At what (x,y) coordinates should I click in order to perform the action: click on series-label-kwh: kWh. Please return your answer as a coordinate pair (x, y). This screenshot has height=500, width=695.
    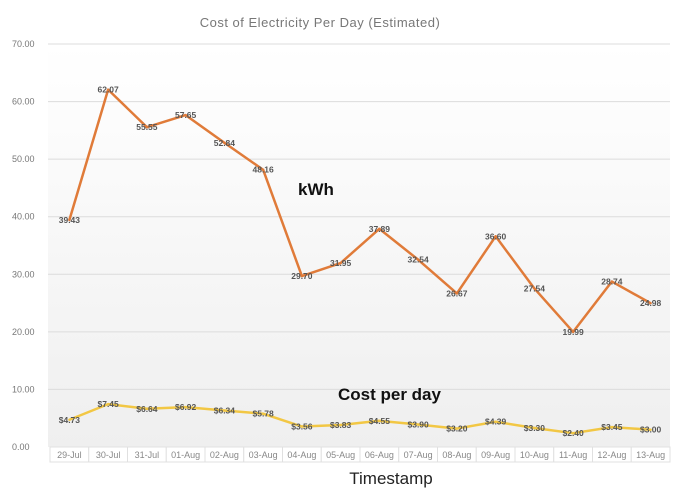
    Looking at the image, I should click on (316, 189).